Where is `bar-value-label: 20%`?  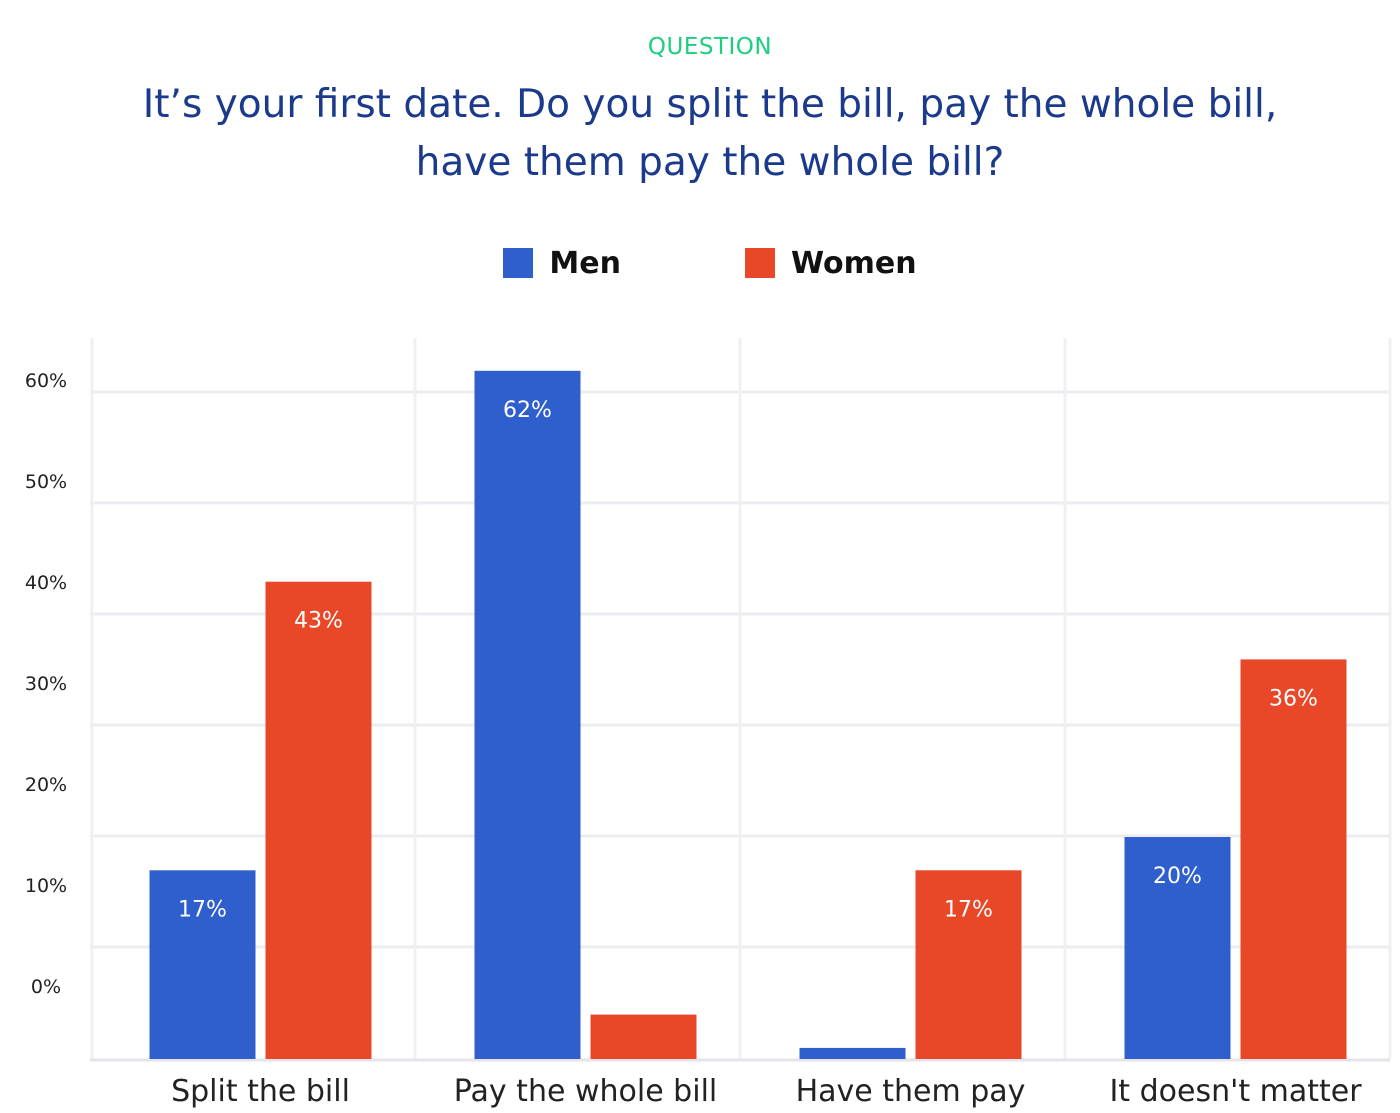 bar-value-label: 20% is located at coordinates (1177, 876).